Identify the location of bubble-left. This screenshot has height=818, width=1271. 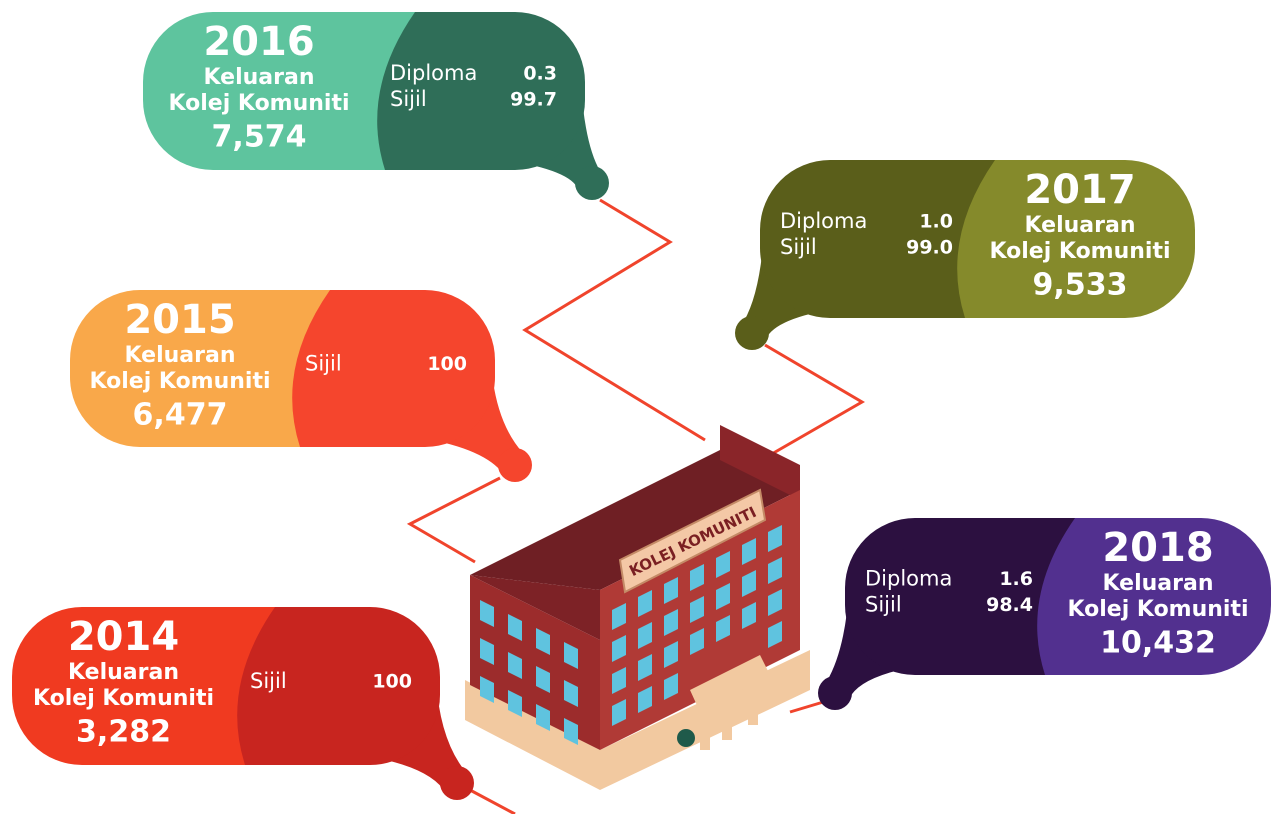
(284, 91).